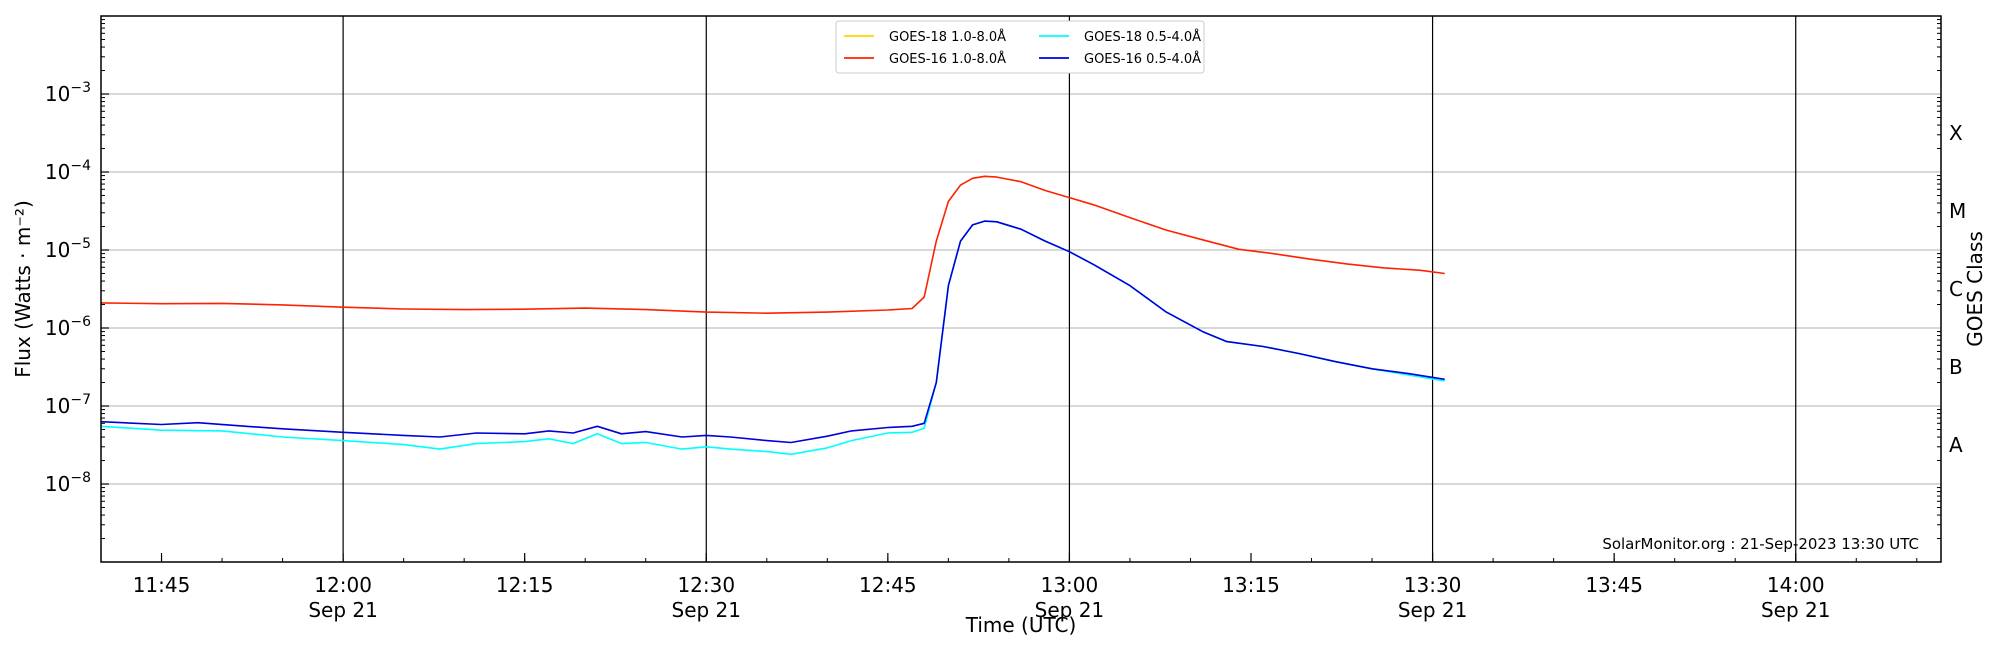 The image size is (2000, 650). What do you see at coordinates (1614, 585) in the screenshot?
I see `x-tick-label-13-45: 13:45` at bounding box center [1614, 585].